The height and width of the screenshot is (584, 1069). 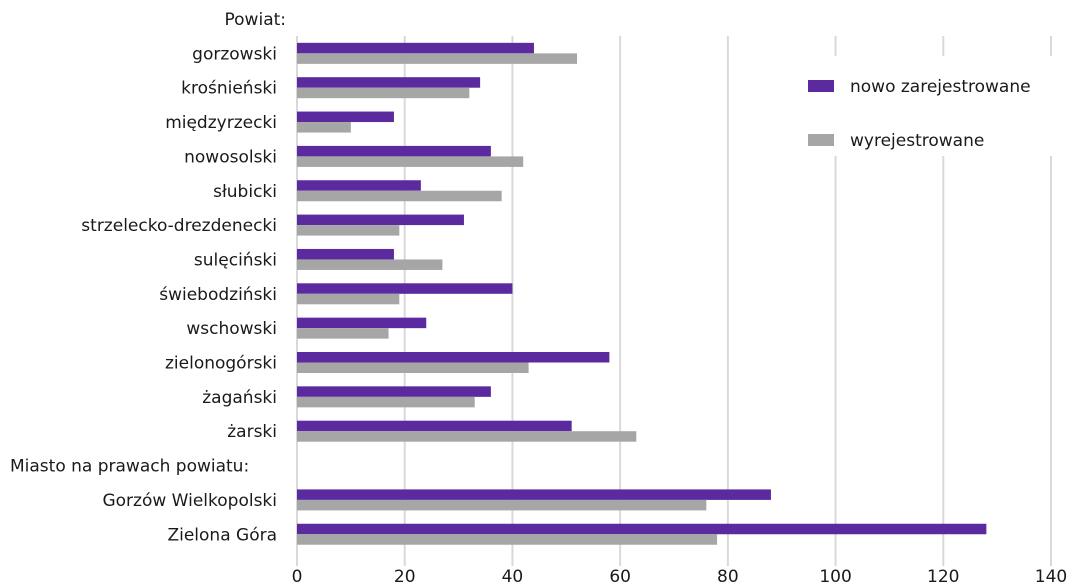 I want to click on category-label-slubicki: słubicki, so click(x=245, y=192).